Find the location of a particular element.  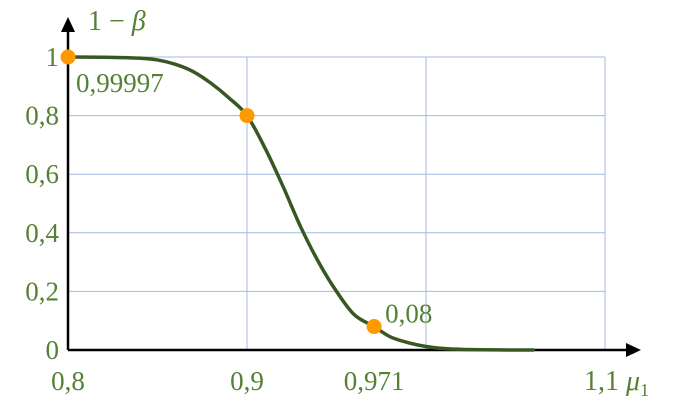

y-tick-label: 1 is located at coordinates (53, 57).